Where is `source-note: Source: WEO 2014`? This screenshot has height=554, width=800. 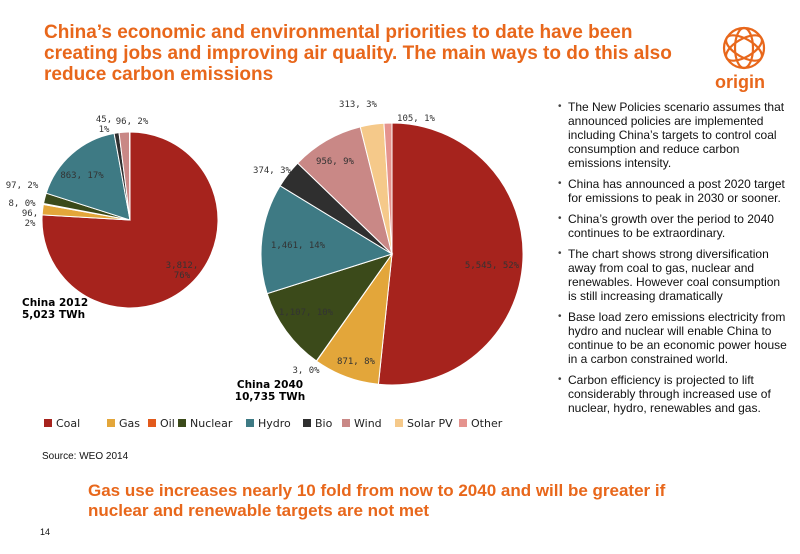 source-note: Source: WEO 2014 is located at coordinates (85, 456).